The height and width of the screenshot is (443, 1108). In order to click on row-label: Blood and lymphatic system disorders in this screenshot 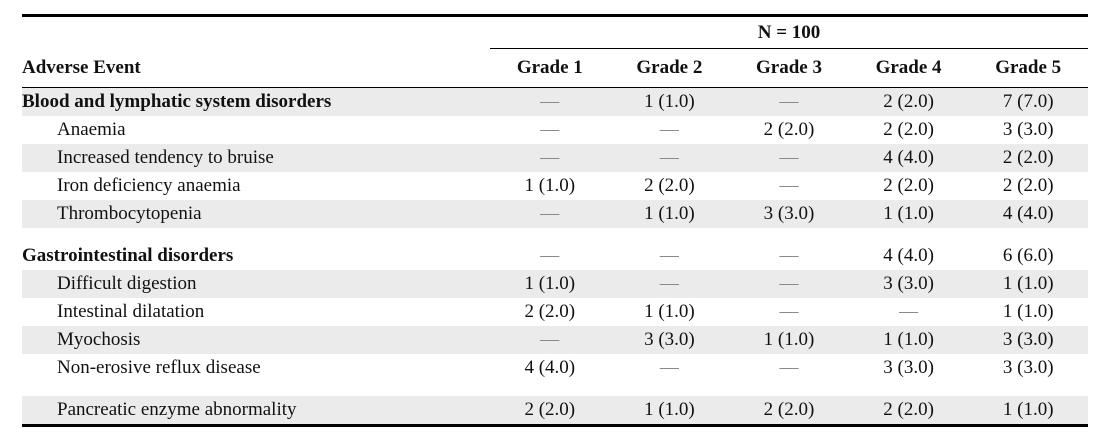, I will do `click(256, 101)`.